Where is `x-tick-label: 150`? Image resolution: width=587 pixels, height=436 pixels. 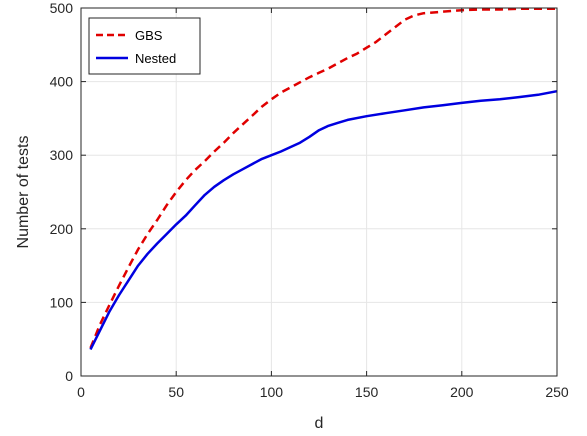
x-tick-label: 150 is located at coordinates (367, 392).